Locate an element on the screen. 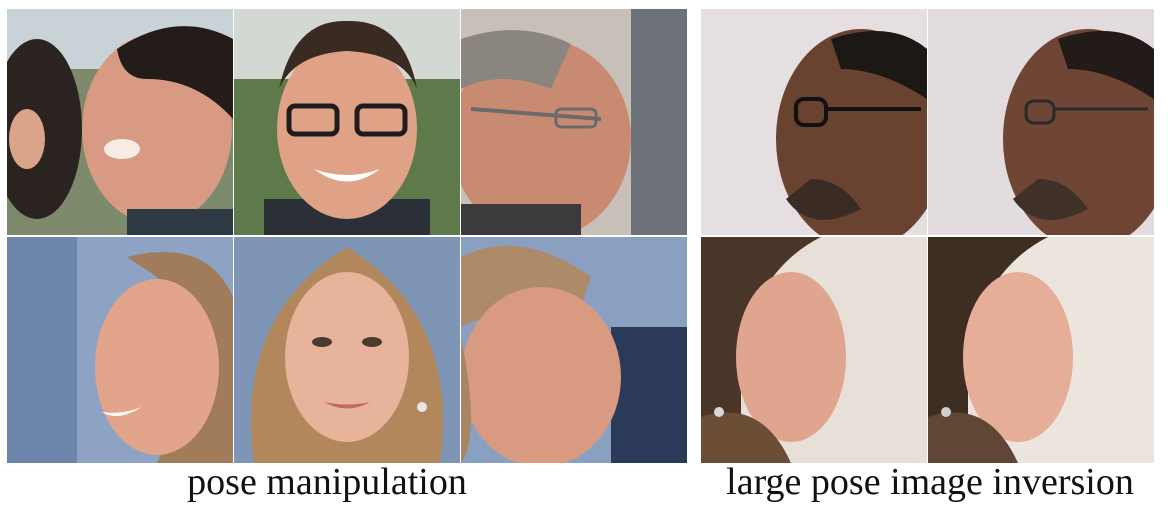  man-profile-right-smiling-photo is located at coordinates (120, 122).